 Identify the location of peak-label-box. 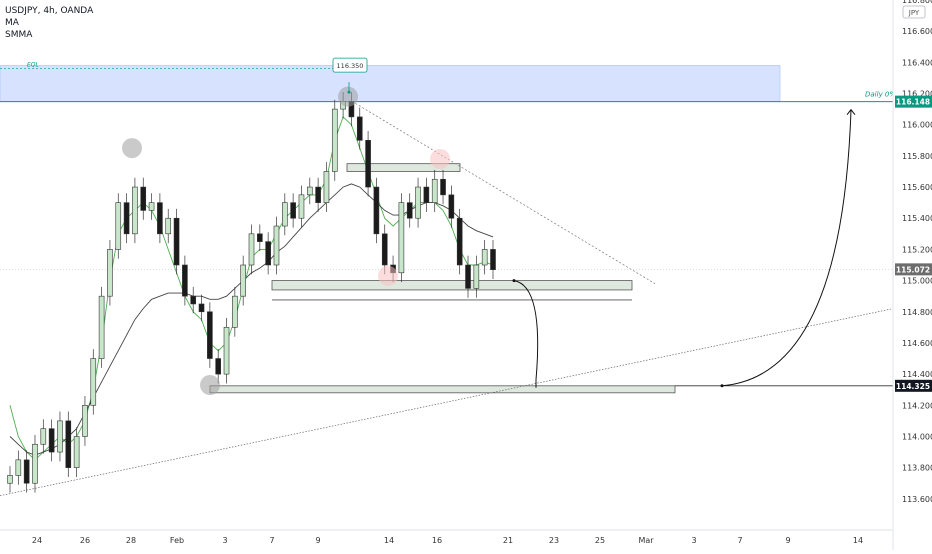
(350, 65).